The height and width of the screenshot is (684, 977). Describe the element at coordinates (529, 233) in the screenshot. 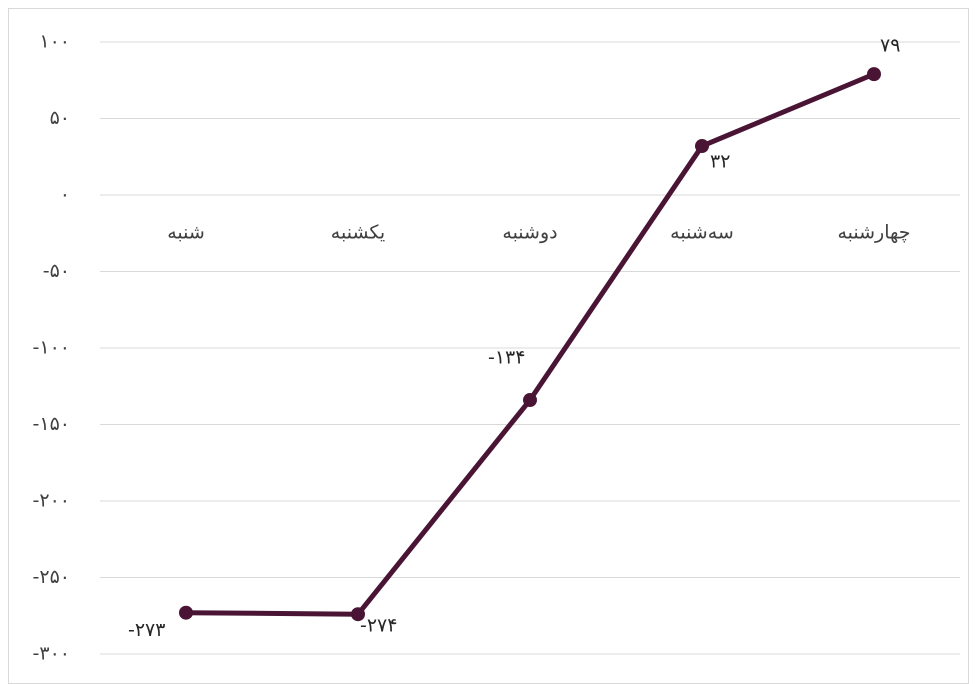

I see `x-category-label: دوشنبه` at that location.